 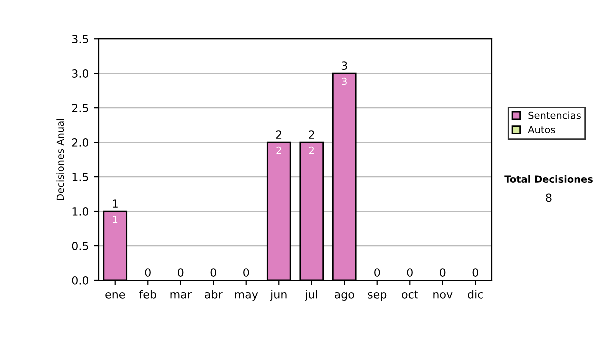 What do you see at coordinates (476, 294) in the screenshot?
I see `x-tick-label: dic` at bounding box center [476, 294].